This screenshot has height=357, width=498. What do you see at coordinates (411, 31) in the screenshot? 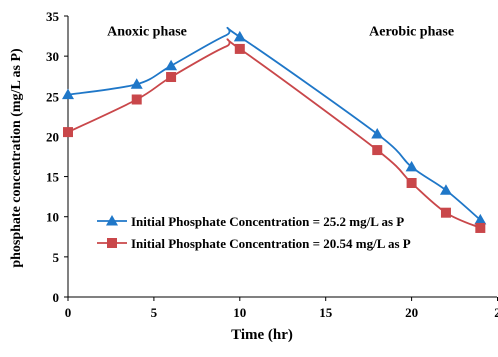
I see `phase-annotation: Aerobic phase` at bounding box center [411, 31].